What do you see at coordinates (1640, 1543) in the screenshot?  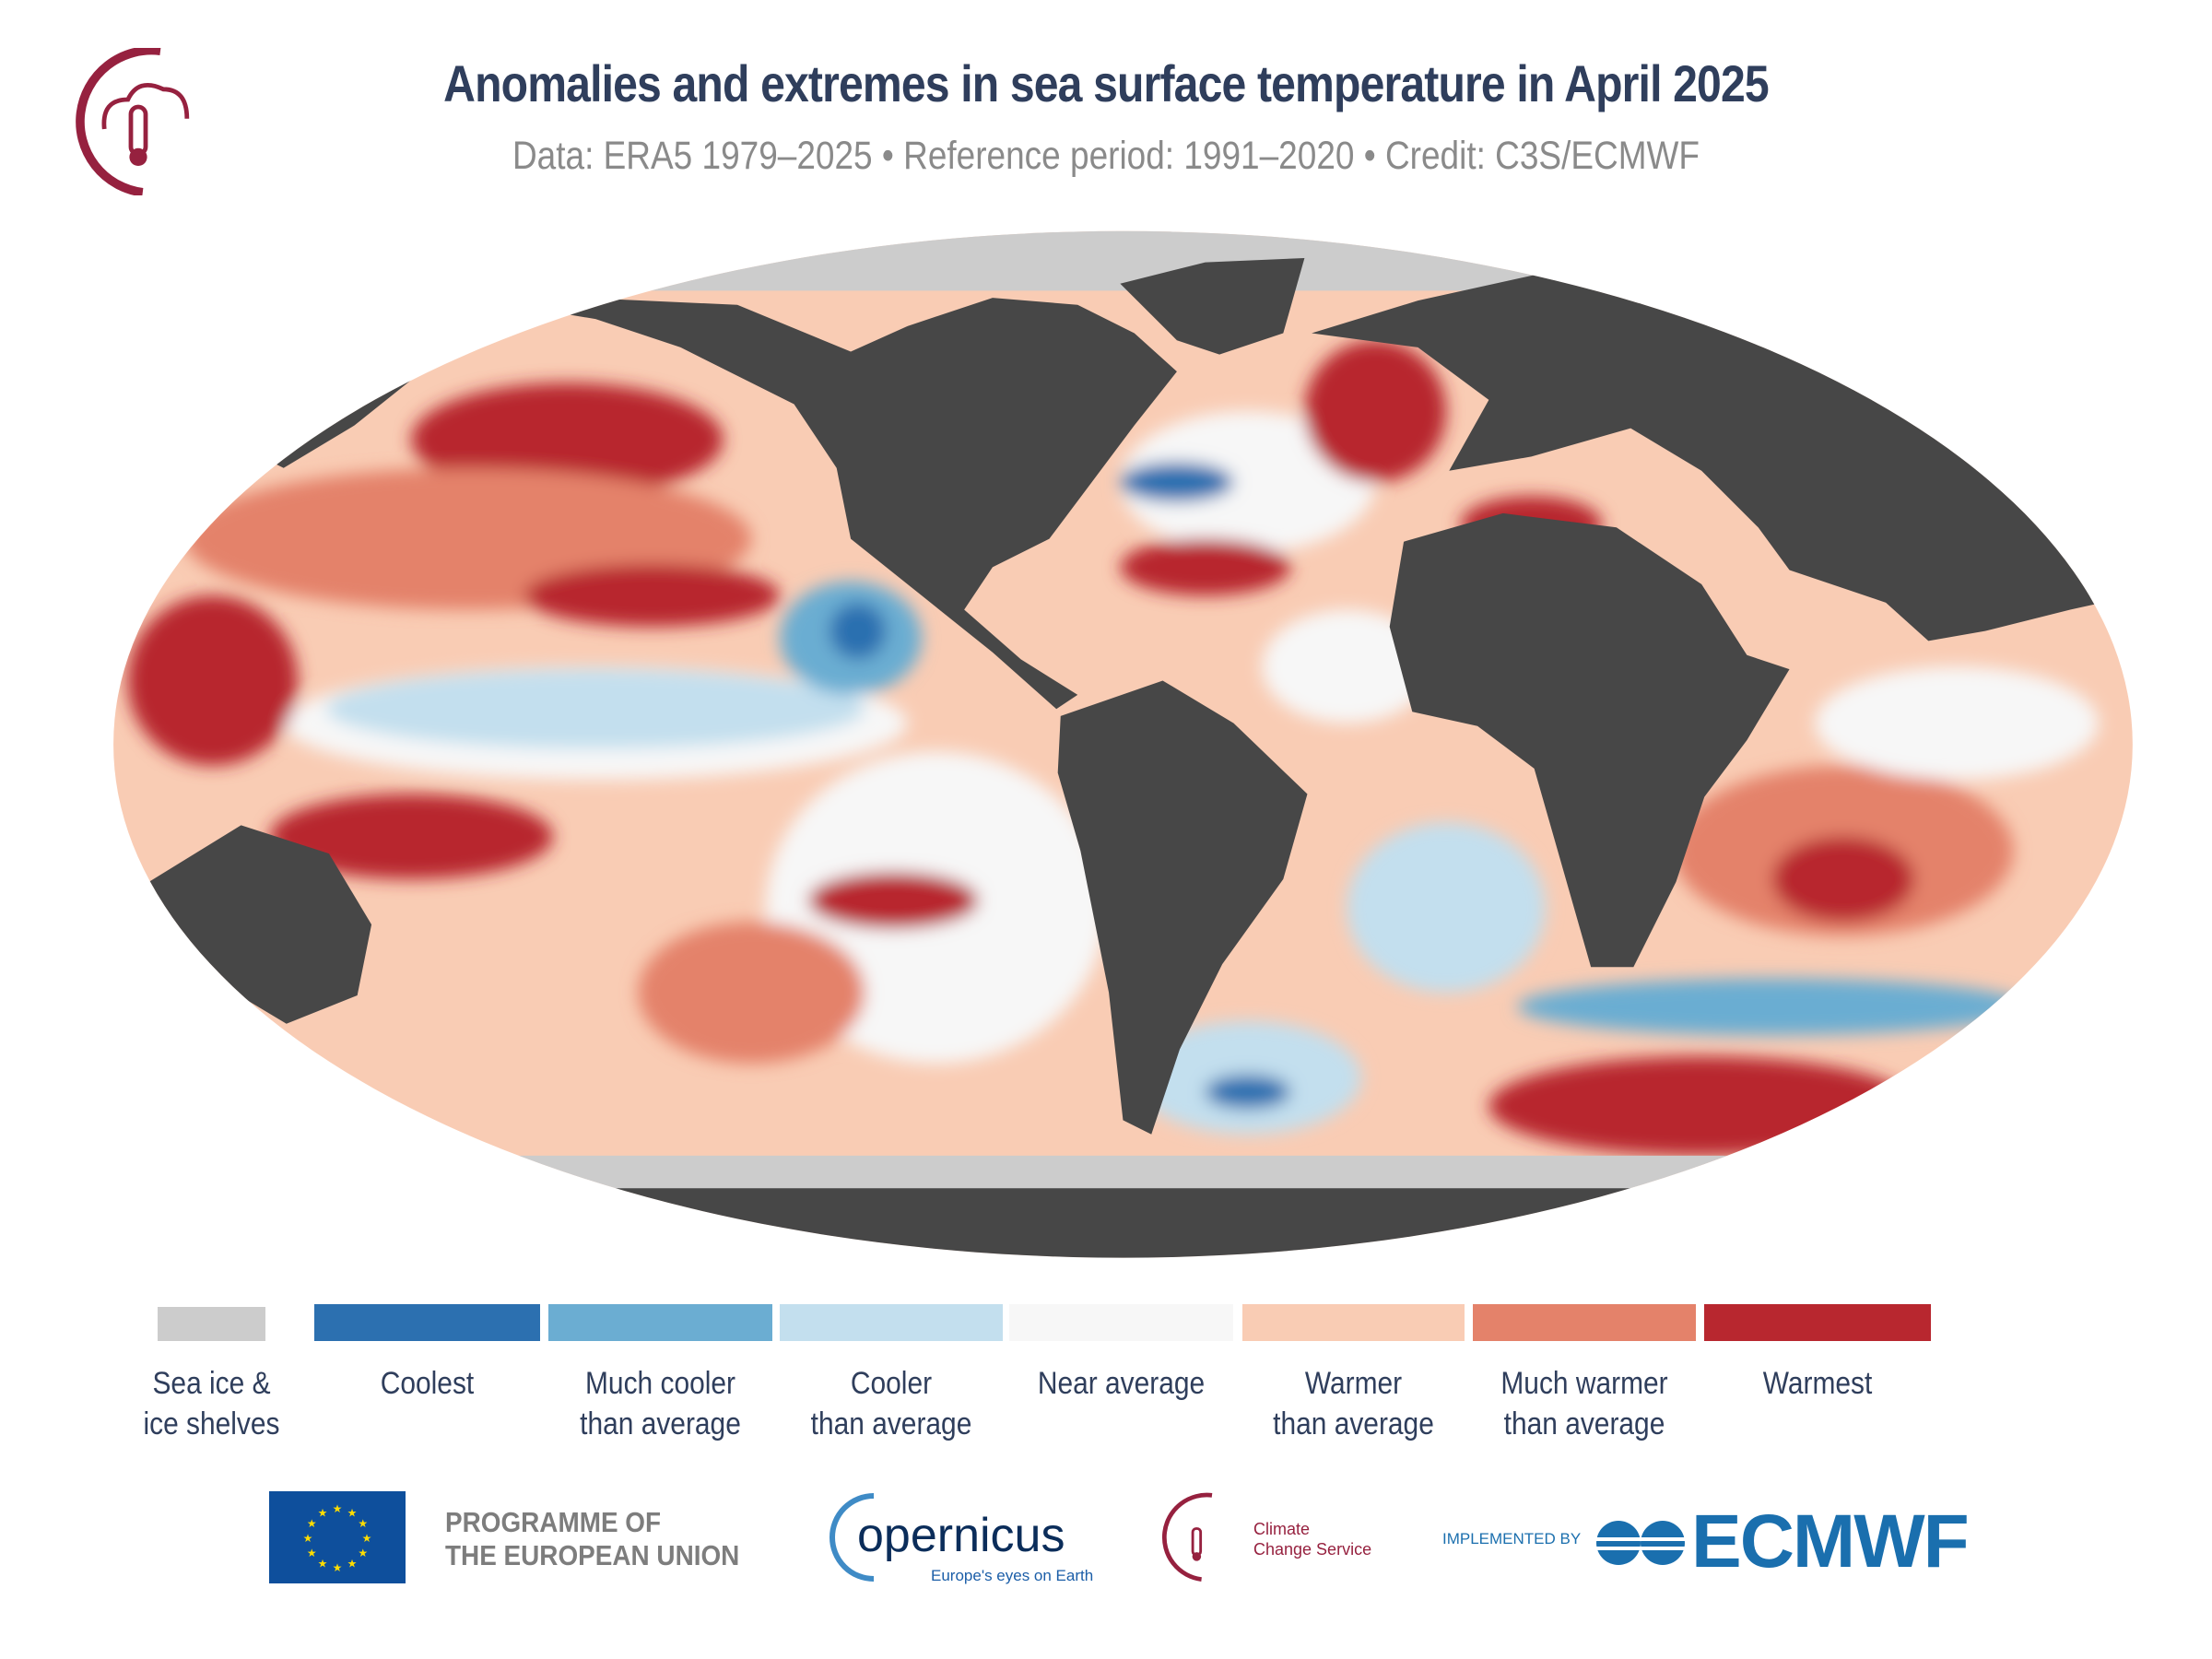 I see `ecmwf-emblem-icon` at bounding box center [1640, 1543].